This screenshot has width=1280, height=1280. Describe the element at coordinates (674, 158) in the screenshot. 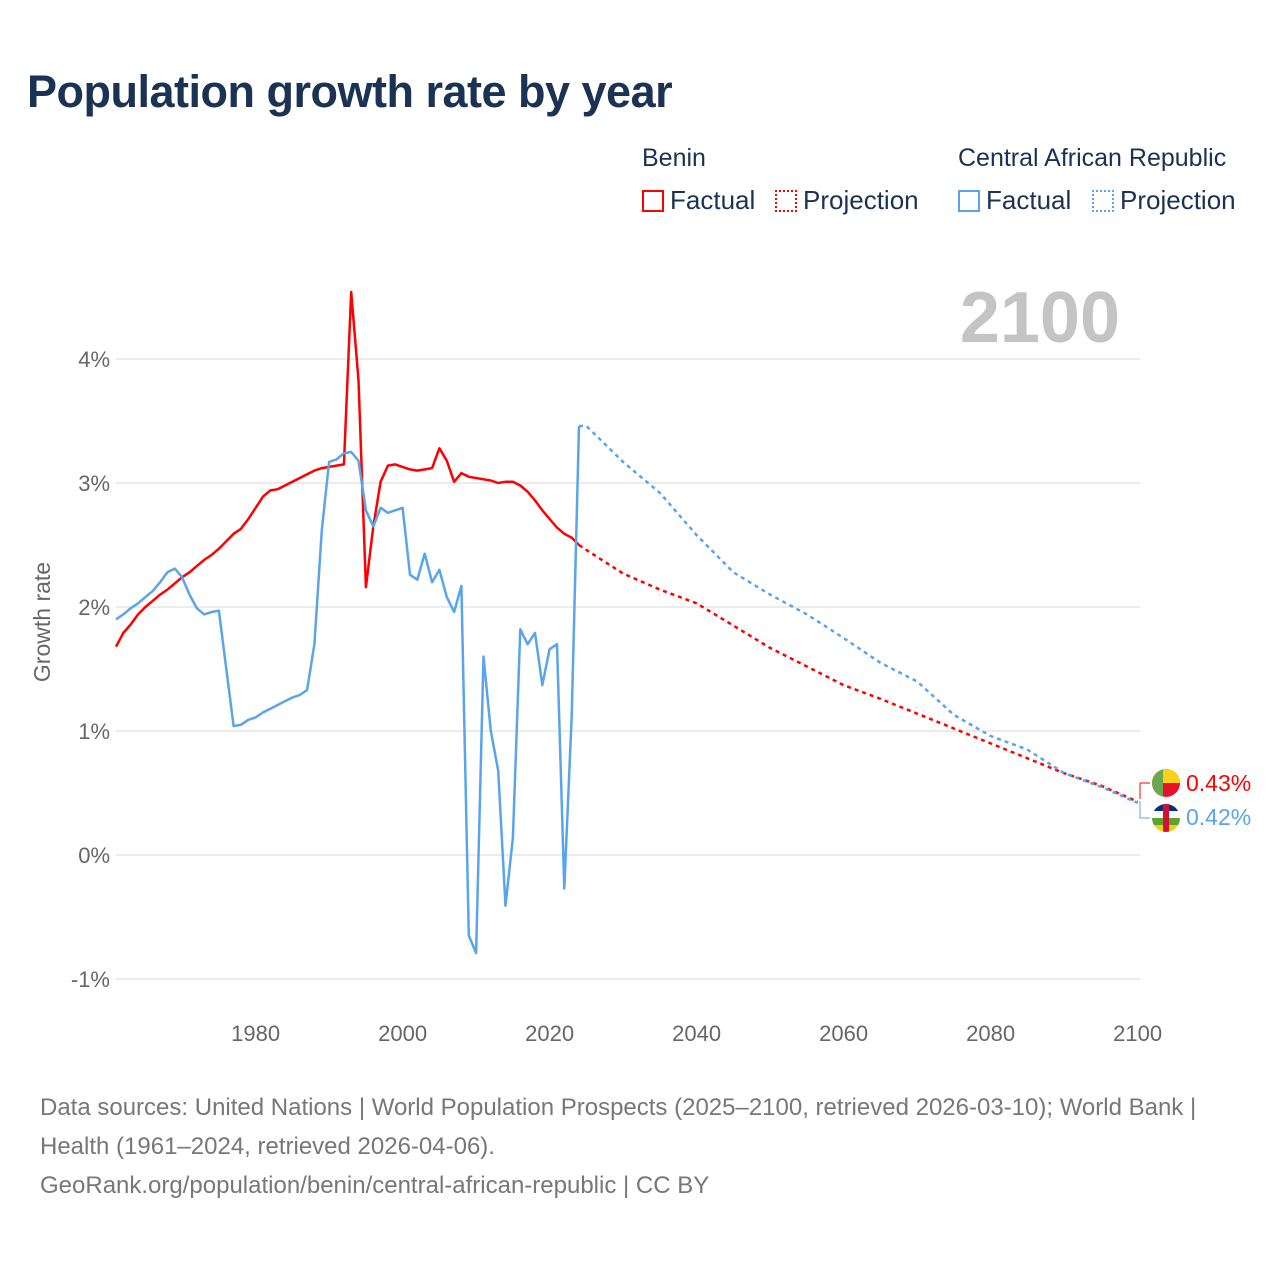

I see `legend-group-benin: Benin` at that location.